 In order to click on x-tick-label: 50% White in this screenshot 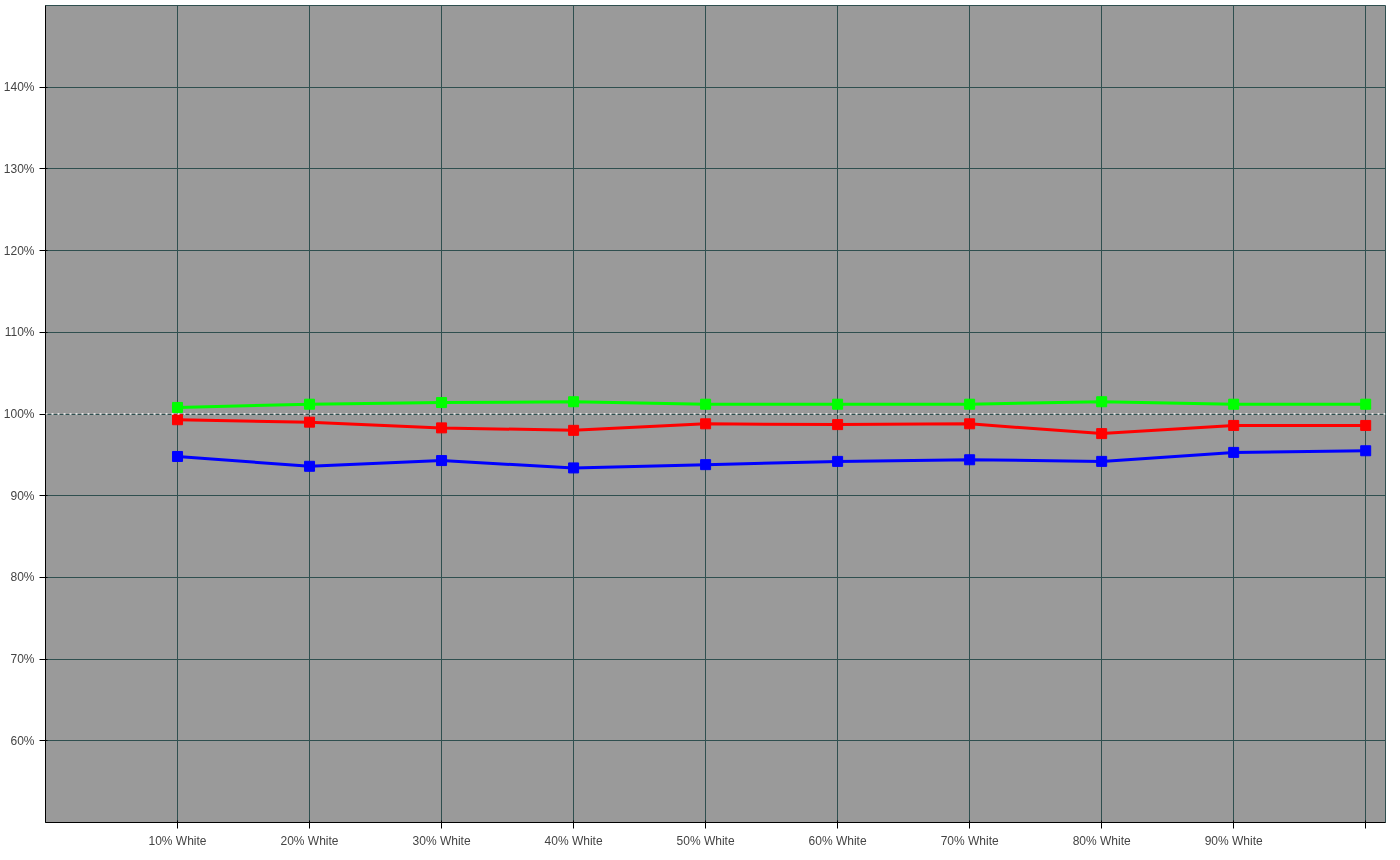, I will do `click(705, 840)`.